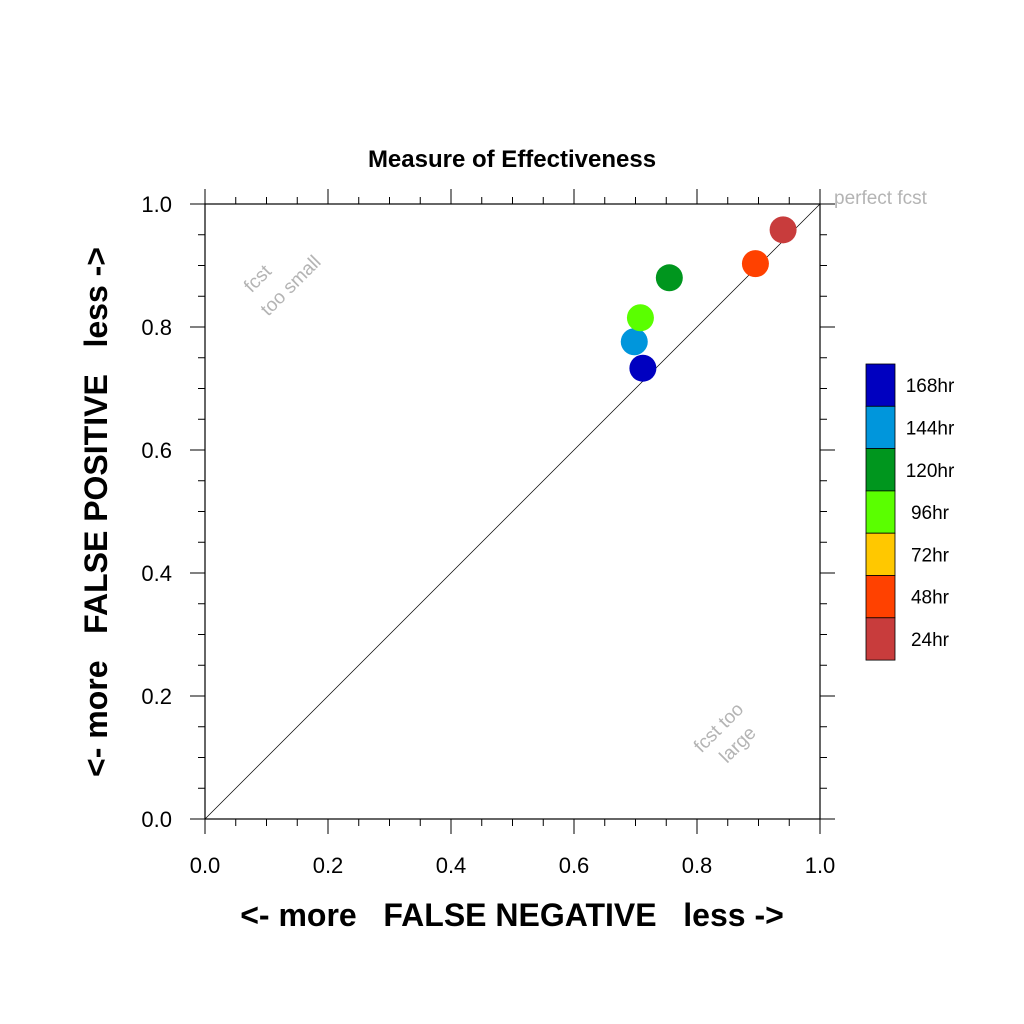 The width and height of the screenshot is (1024, 1024). Describe the element at coordinates (574, 865) in the screenshot. I see `x-tick-label: 0.6` at that location.